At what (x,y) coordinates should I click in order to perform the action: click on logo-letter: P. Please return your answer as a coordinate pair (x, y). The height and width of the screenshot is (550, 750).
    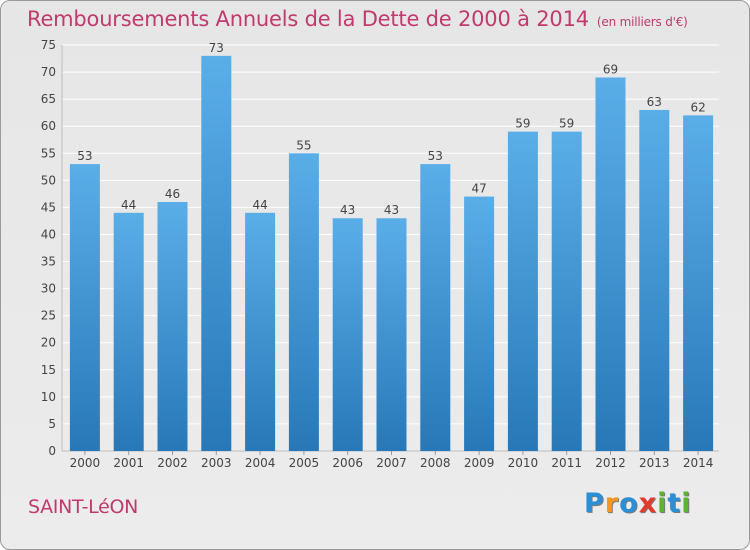
    Looking at the image, I should click on (594, 503).